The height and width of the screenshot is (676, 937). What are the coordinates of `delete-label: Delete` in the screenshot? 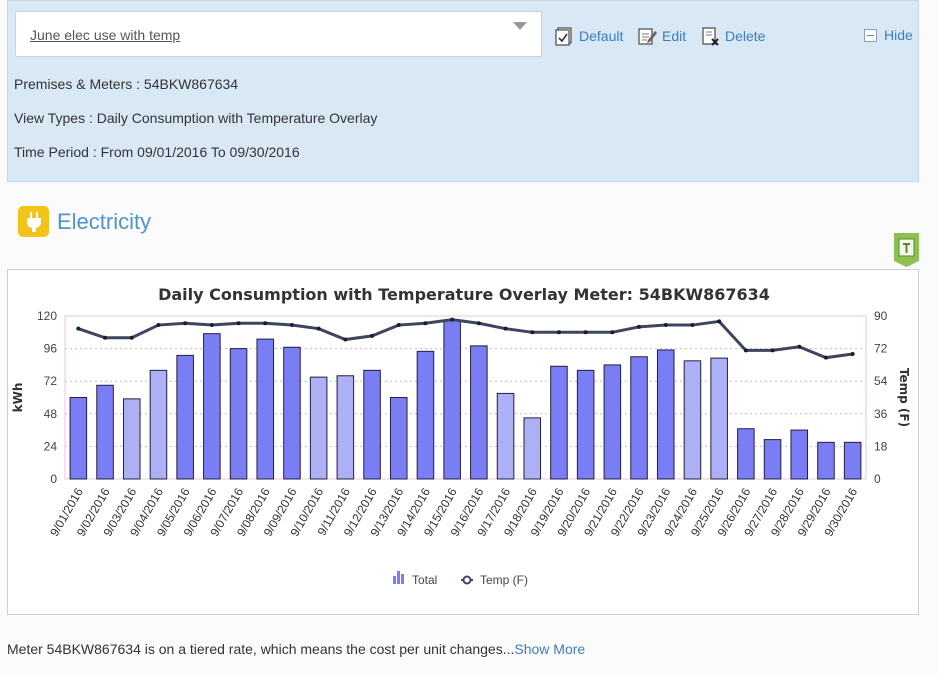 It's located at (745, 36).